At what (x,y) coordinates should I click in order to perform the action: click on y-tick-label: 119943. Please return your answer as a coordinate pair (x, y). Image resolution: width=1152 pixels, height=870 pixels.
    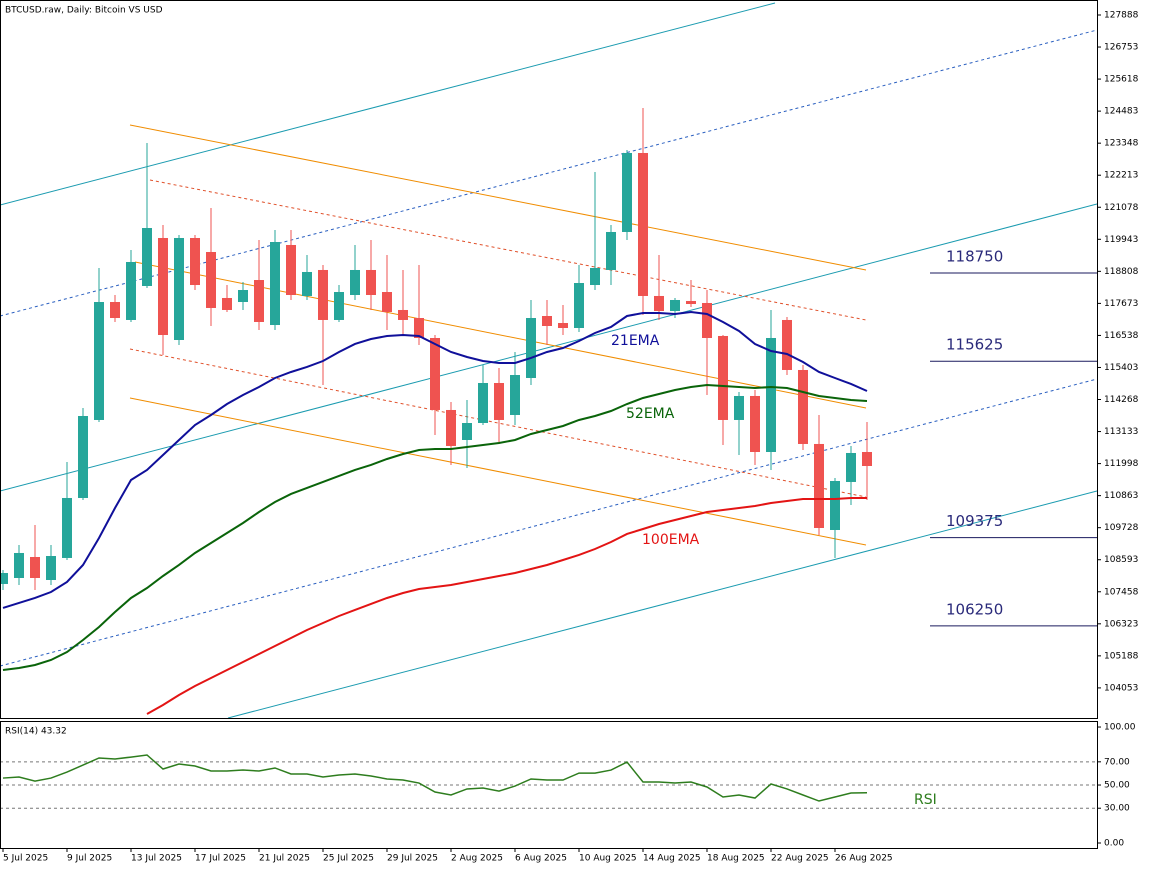
    Looking at the image, I should click on (1121, 240).